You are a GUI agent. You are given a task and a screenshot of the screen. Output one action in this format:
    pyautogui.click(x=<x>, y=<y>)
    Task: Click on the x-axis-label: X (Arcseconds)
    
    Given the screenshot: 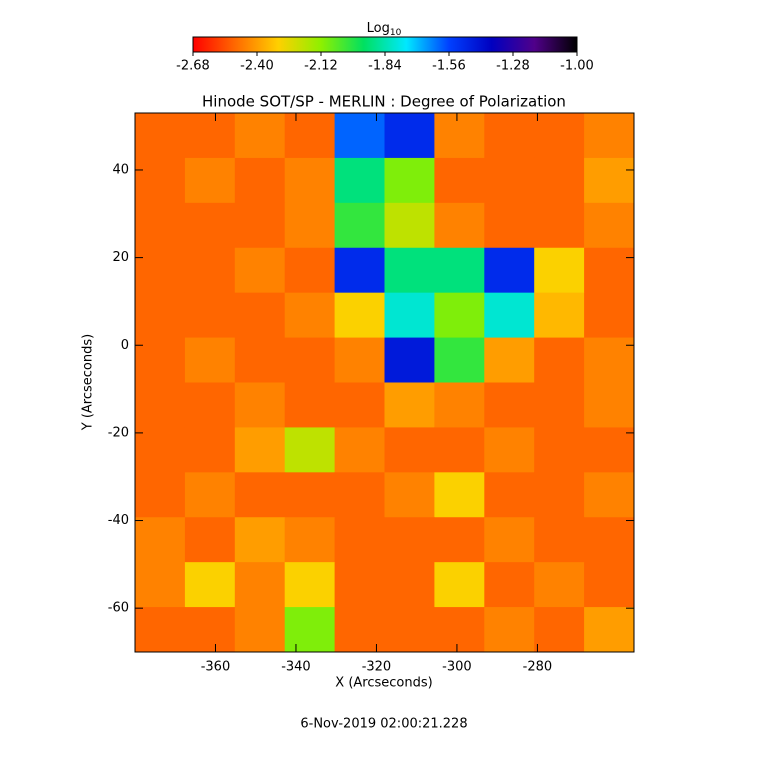 What is the action you would take?
    pyautogui.click(x=383, y=683)
    